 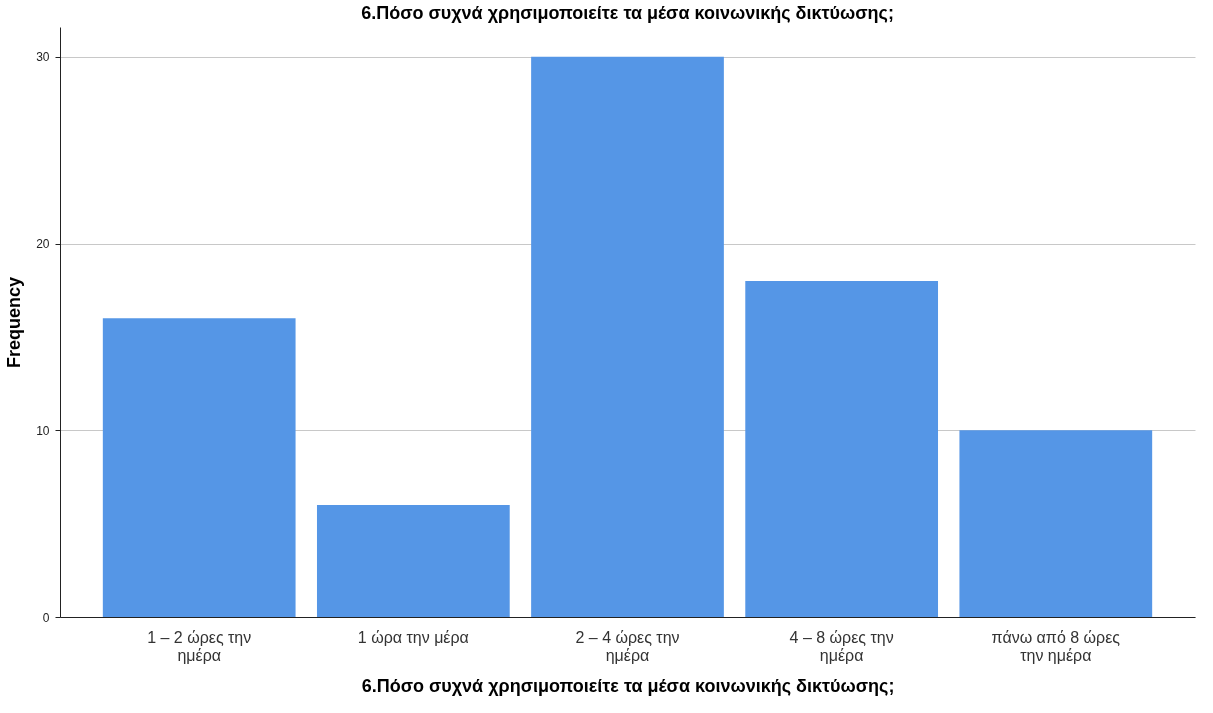 What do you see at coordinates (1056, 646) in the screenshot?
I see `x-tick-label: πάνω από 8 ώρες την ημέρα` at bounding box center [1056, 646].